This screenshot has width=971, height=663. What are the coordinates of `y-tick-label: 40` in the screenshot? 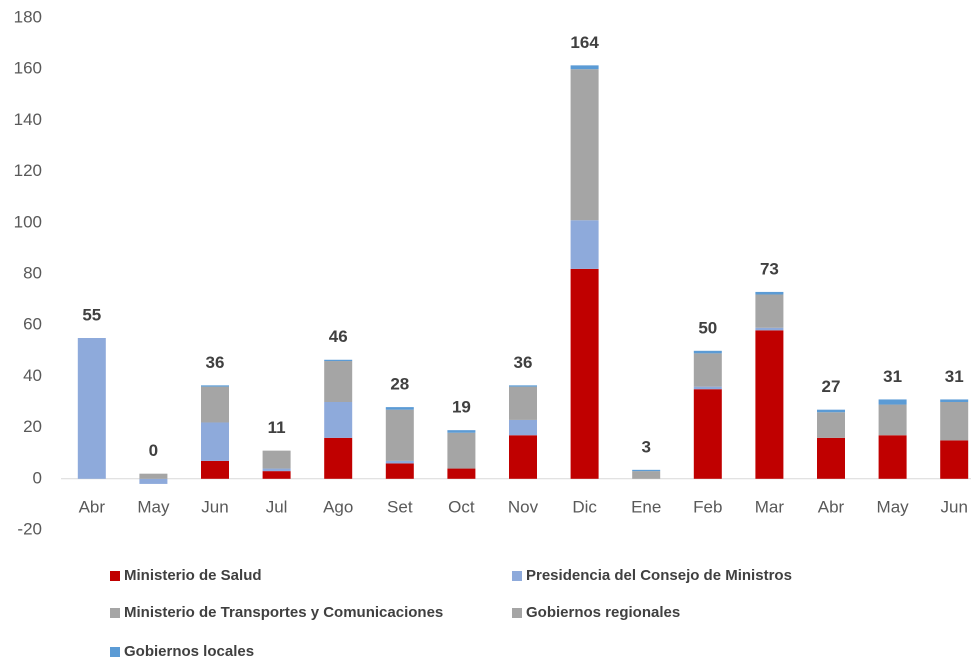 It's located at (32, 375).